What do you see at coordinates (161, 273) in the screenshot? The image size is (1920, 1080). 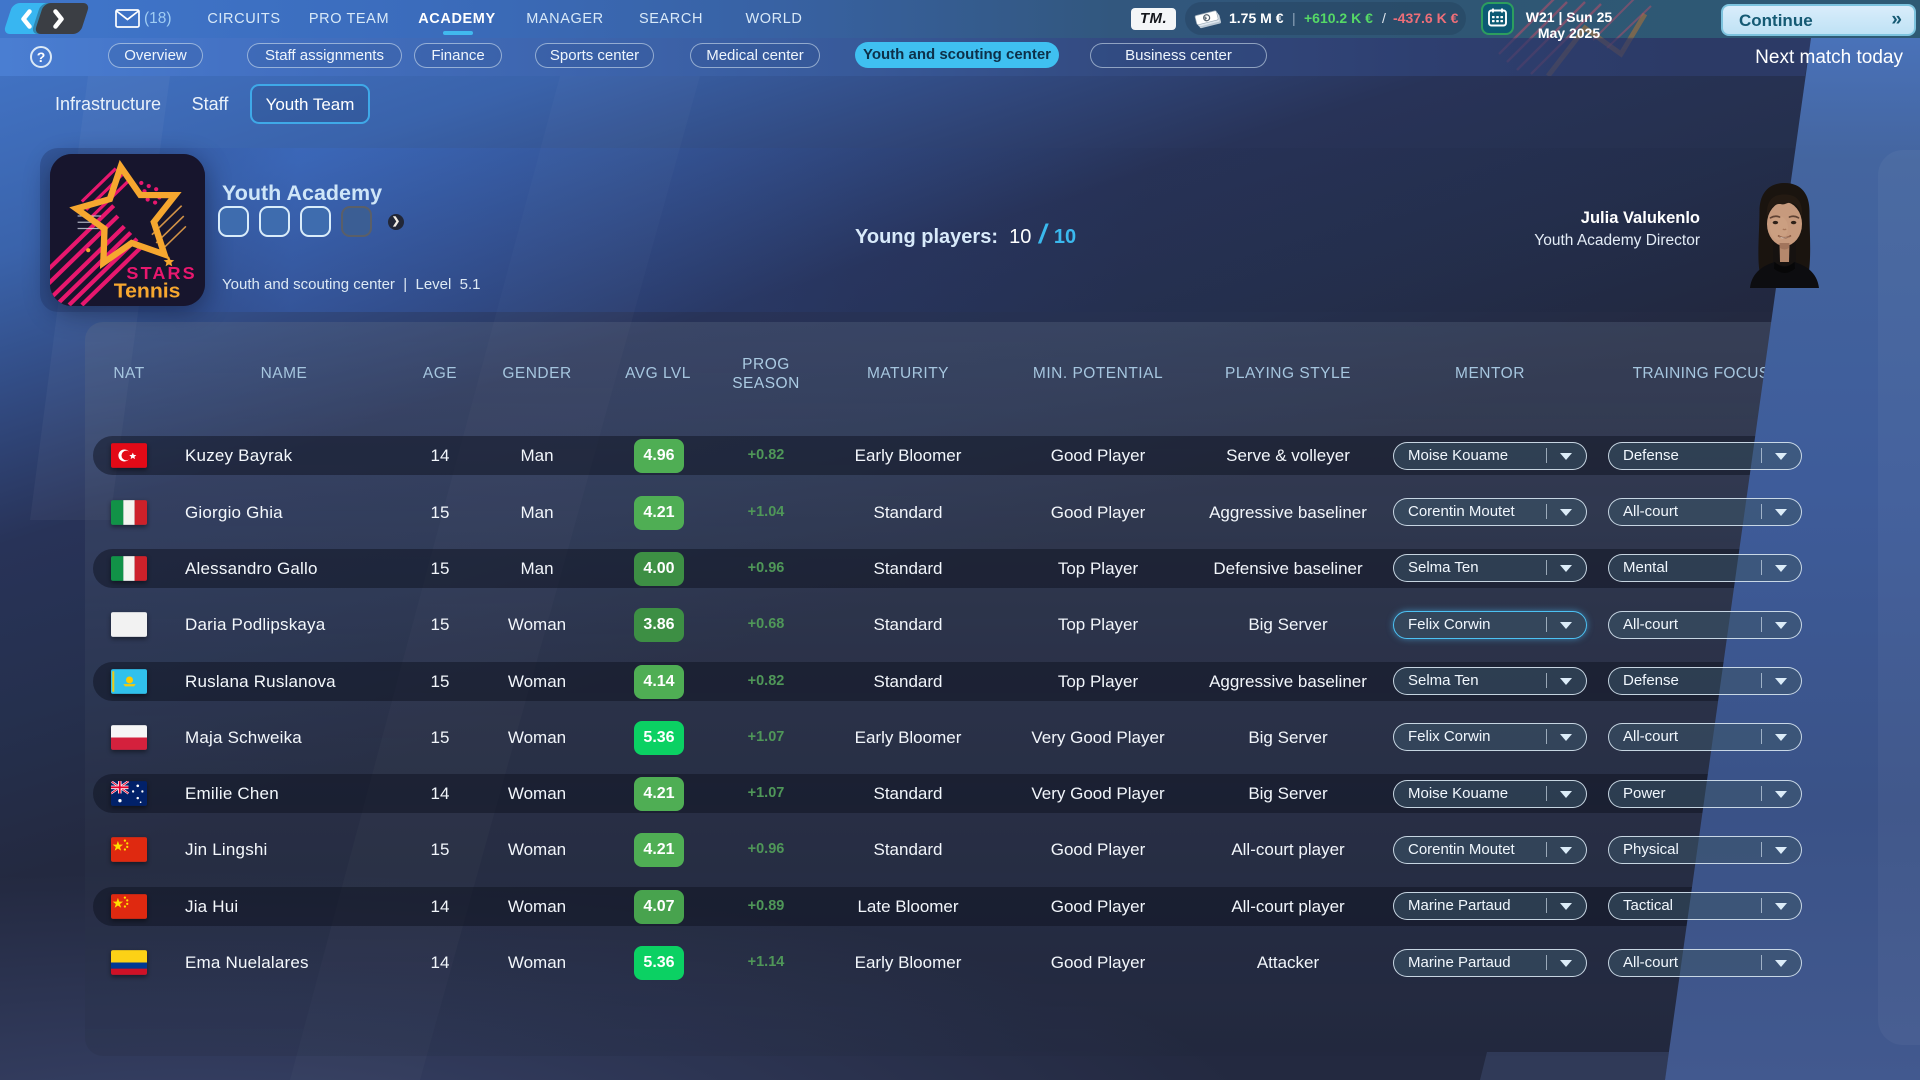 I see `svg-text: STARS` at bounding box center [161, 273].